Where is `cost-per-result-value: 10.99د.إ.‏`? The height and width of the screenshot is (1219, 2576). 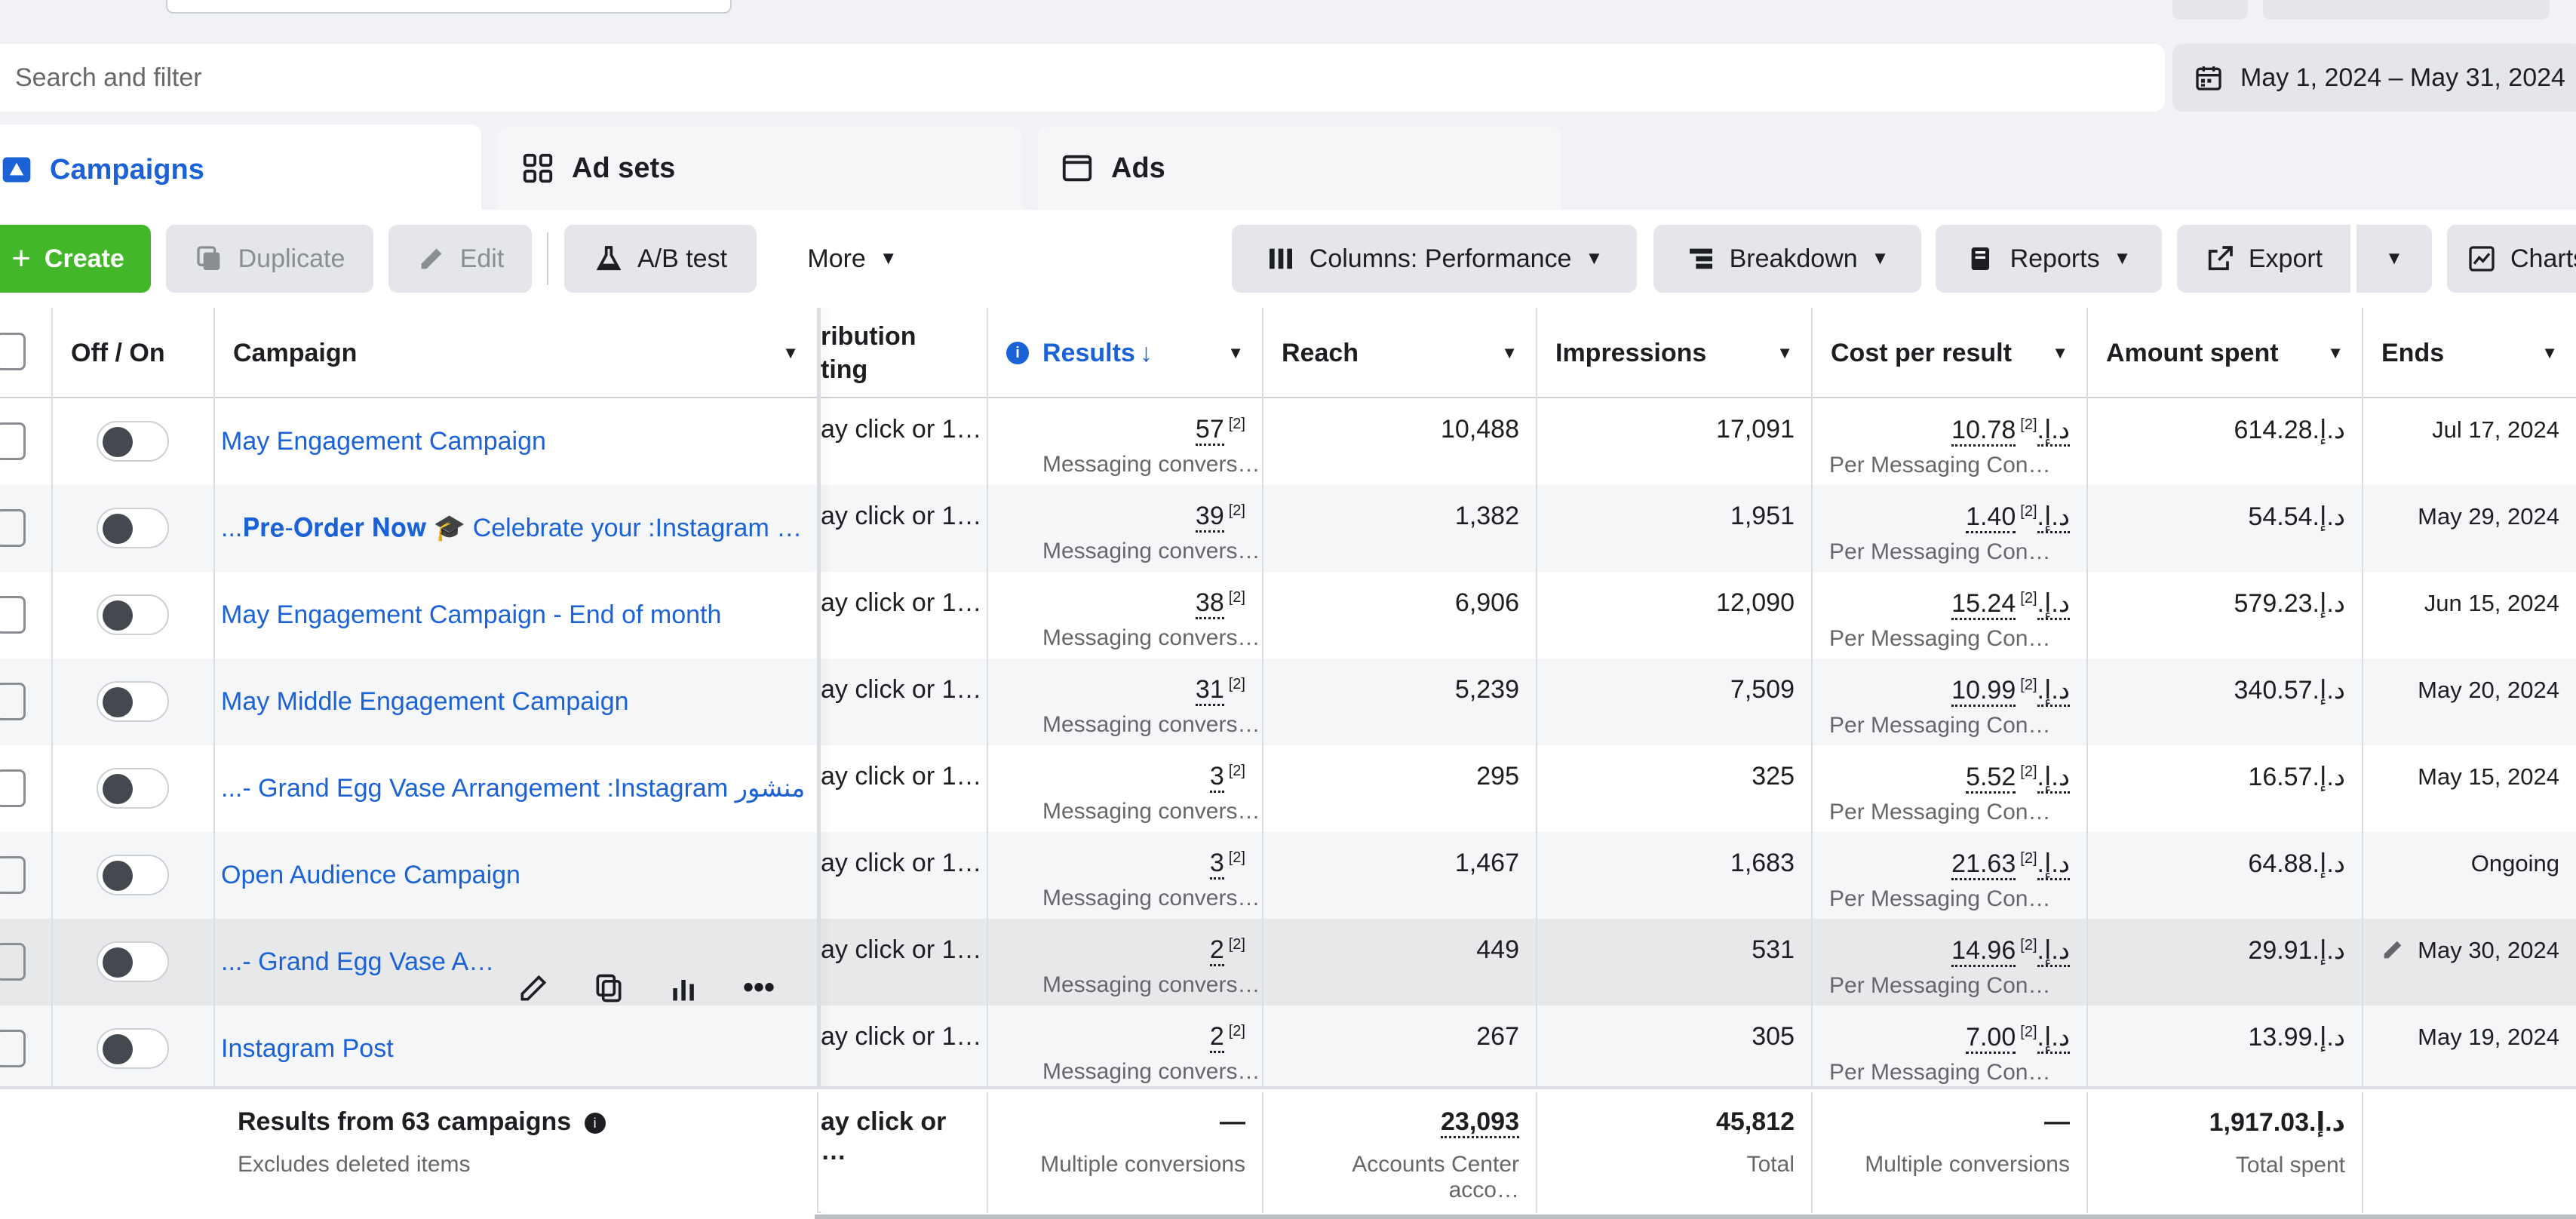
cost-per-result-value: 10.99د.إ.‏ is located at coordinates (2010, 691).